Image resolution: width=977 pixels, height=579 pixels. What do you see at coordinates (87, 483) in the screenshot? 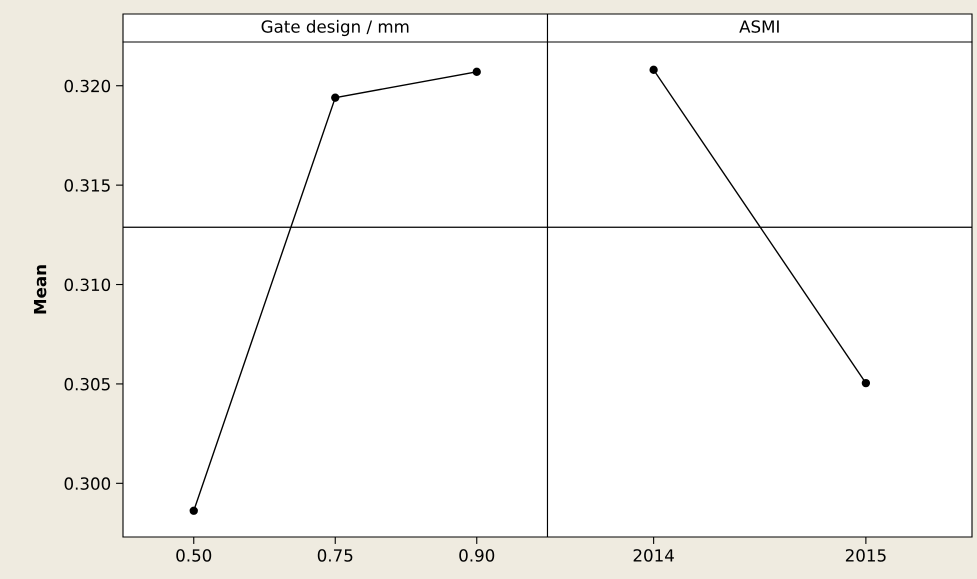
I see `y-tick-label: 0.300` at bounding box center [87, 483].